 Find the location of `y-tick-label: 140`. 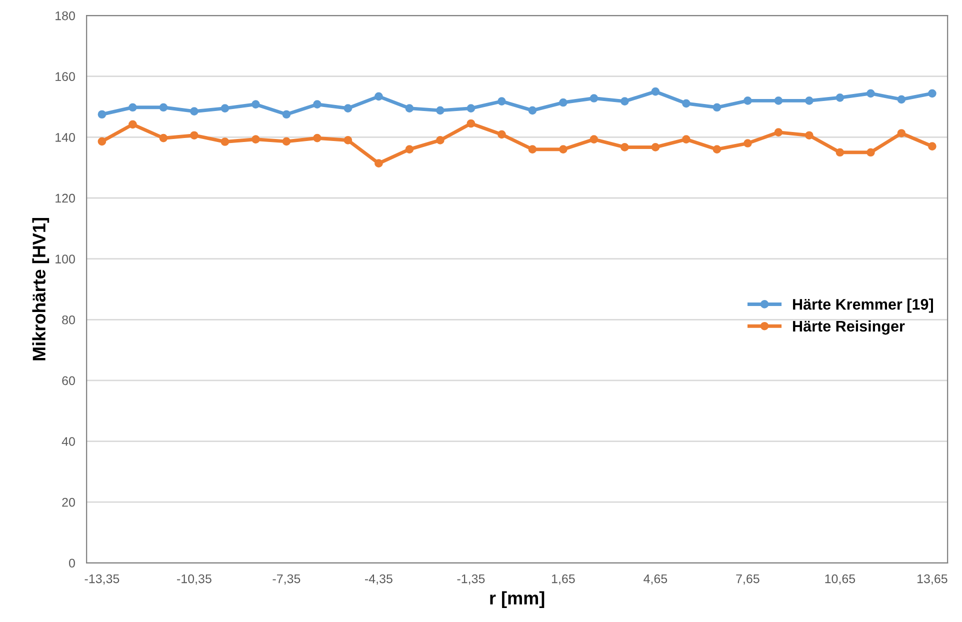

y-tick-label: 140 is located at coordinates (65, 137).